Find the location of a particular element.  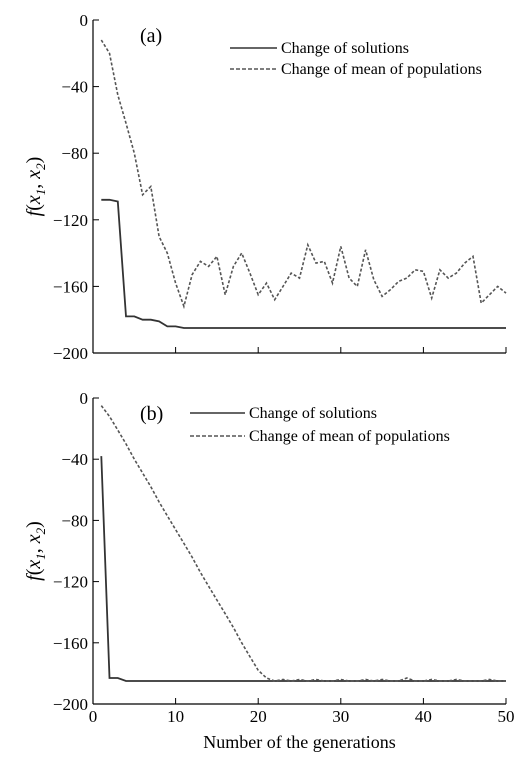

x-tick-label: 50 is located at coordinates (506, 716).